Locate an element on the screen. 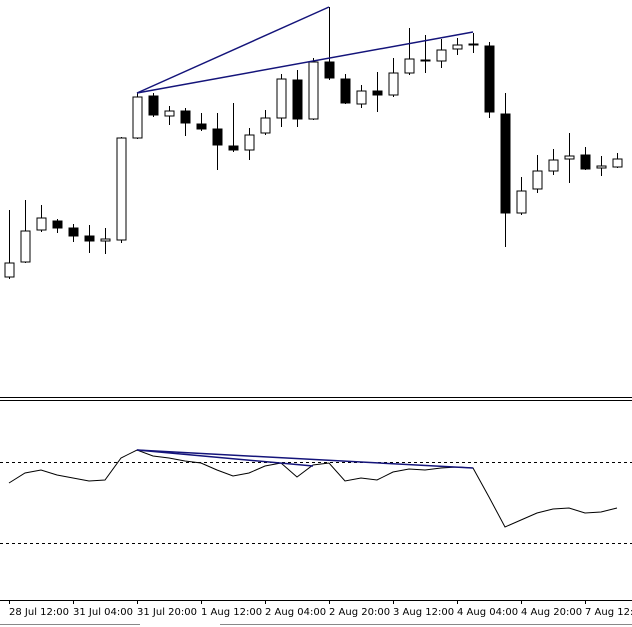 The width and height of the screenshot is (632, 627). x-tick-label: 31 Jul 04:00 is located at coordinates (103, 612).